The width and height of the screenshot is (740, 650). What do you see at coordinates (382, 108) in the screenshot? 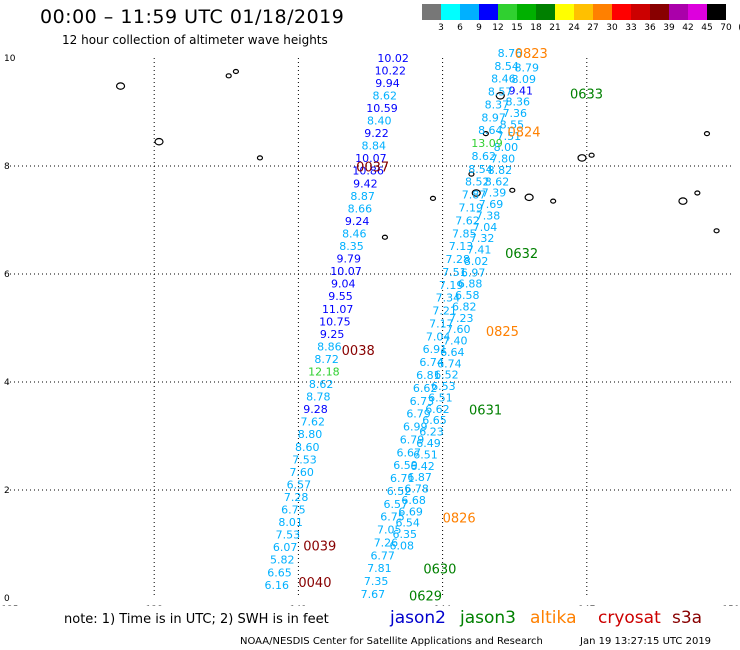
I see `wave-height-value: 10.59` at bounding box center [382, 108].